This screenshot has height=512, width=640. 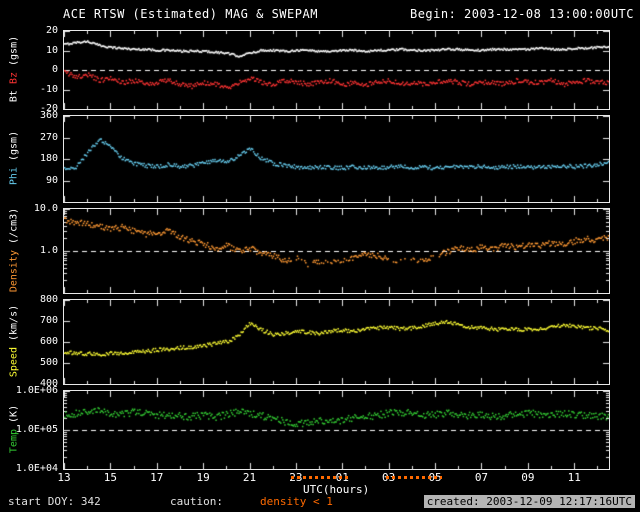 What do you see at coordinates (110, 477) in the screenshot?
I see `x-tick-label: 15` at bounding box center [110, 477].